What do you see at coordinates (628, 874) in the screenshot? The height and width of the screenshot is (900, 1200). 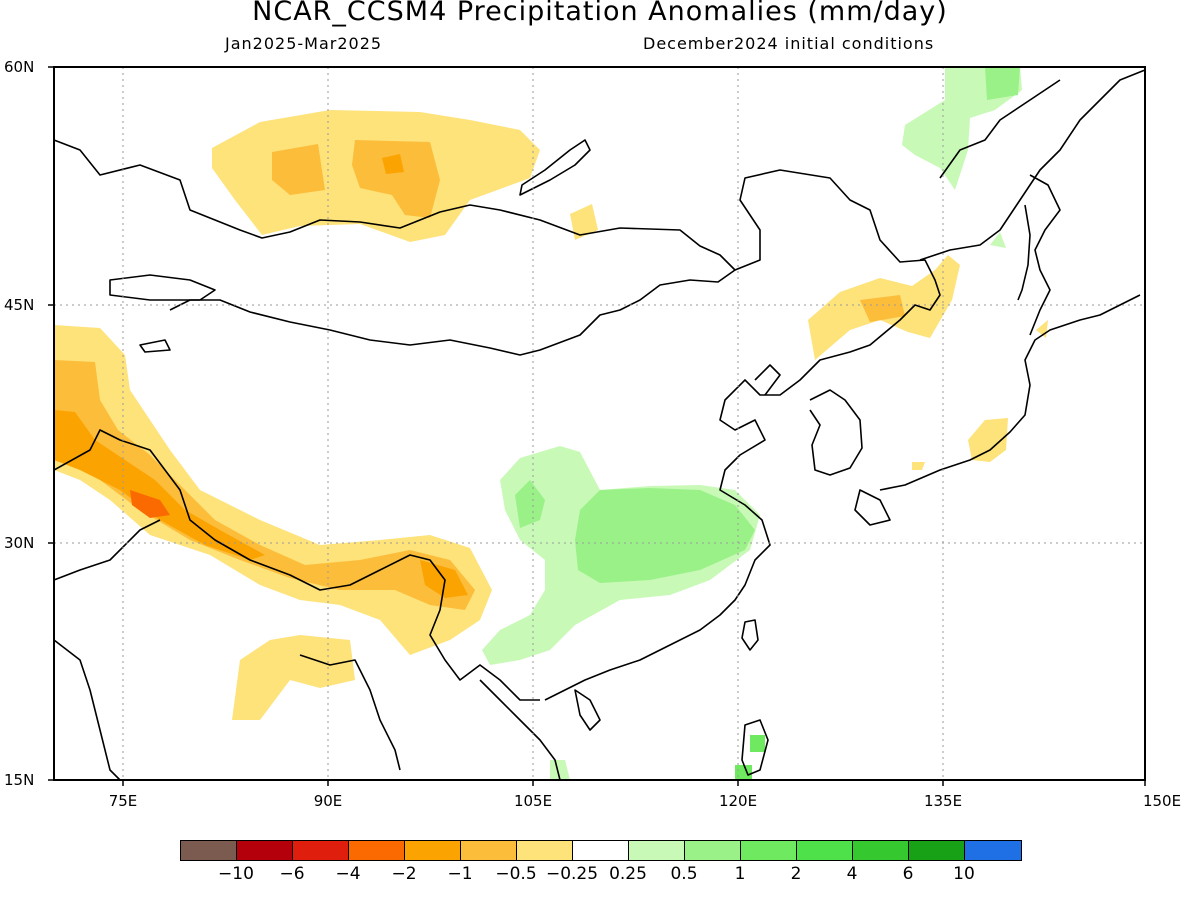 I see `colorbar-label: 0.25` at bounding box center [628, 874].